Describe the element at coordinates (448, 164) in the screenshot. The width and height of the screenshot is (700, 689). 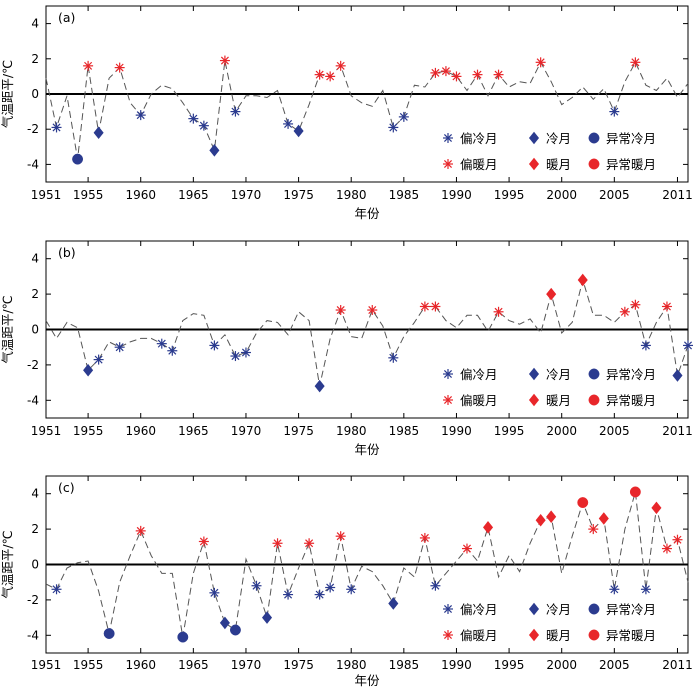
I see `legend-marker-slight-warm` at that location.